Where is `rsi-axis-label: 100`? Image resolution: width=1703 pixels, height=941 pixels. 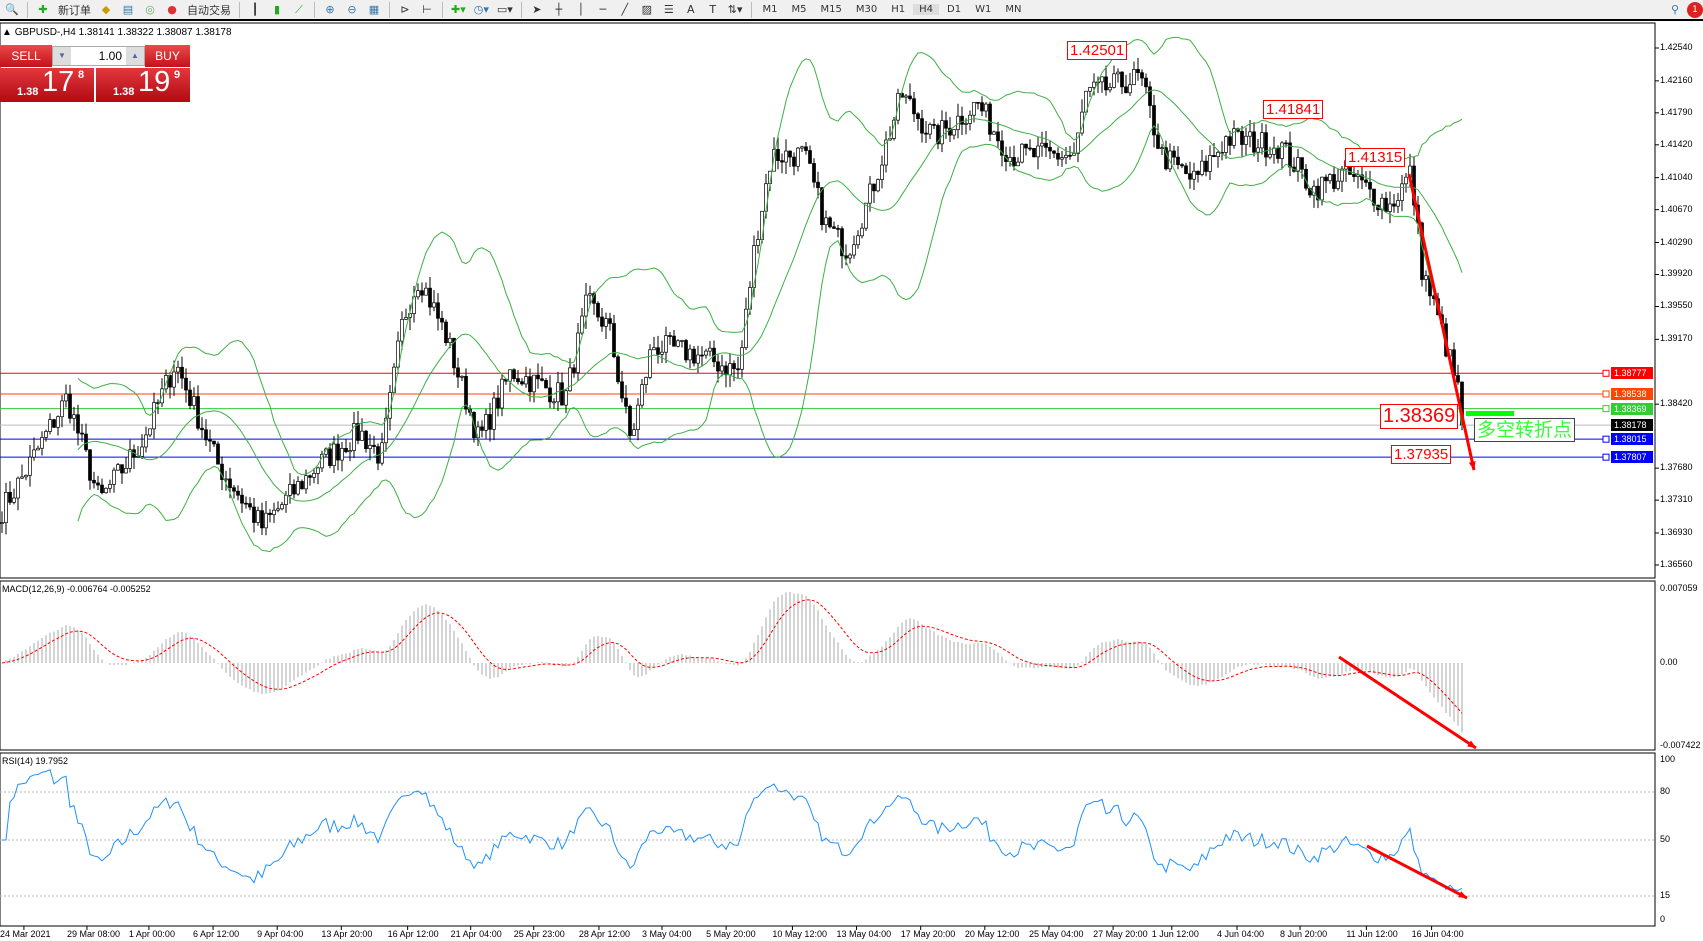 rsi-axis-label: 100 is located at coordinates (1668, 759).